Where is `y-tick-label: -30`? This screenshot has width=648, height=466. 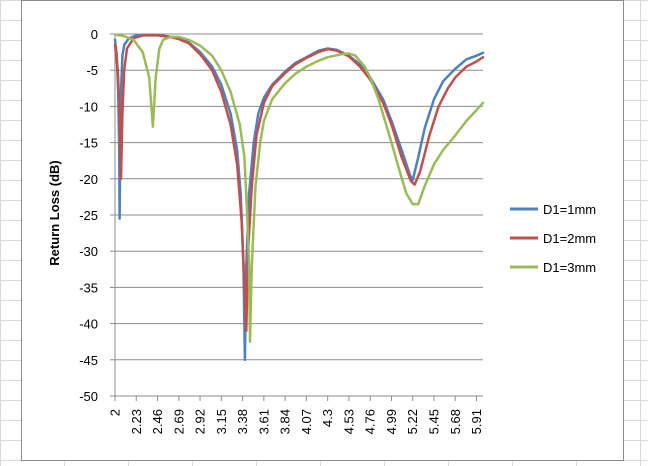
y-tick-label: -30 is located at coordinates (88, 251).